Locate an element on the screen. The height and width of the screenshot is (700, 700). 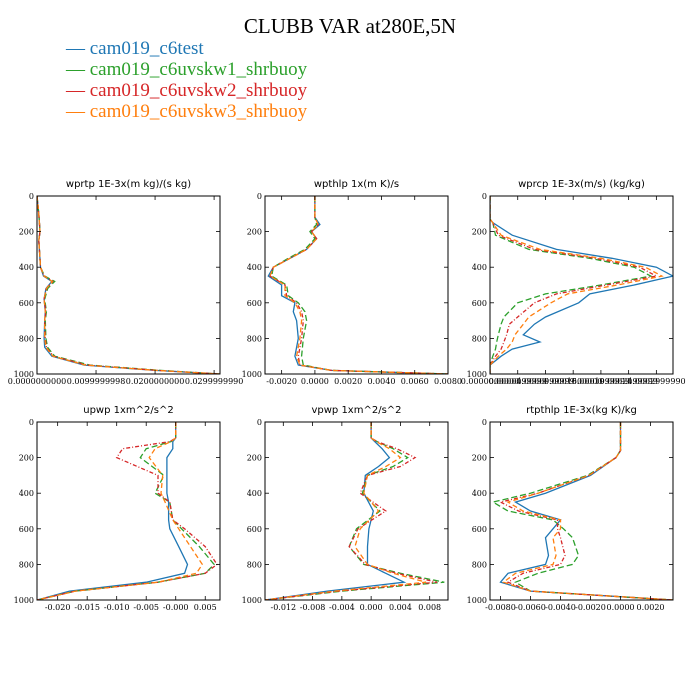
panel-title: rtpthlp 1E-3x(kg K)/kg is located at coordinates (581, 410).